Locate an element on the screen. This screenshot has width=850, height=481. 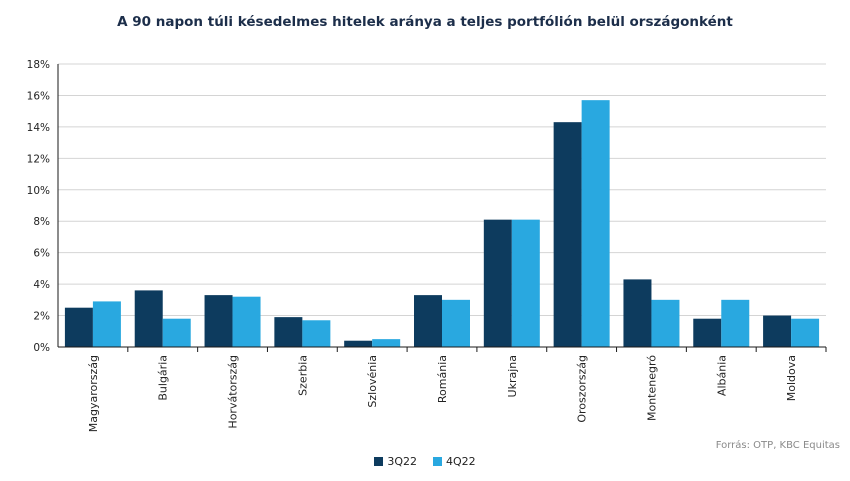
legend-swatch-3q22 is located at coordinates (379, 461).